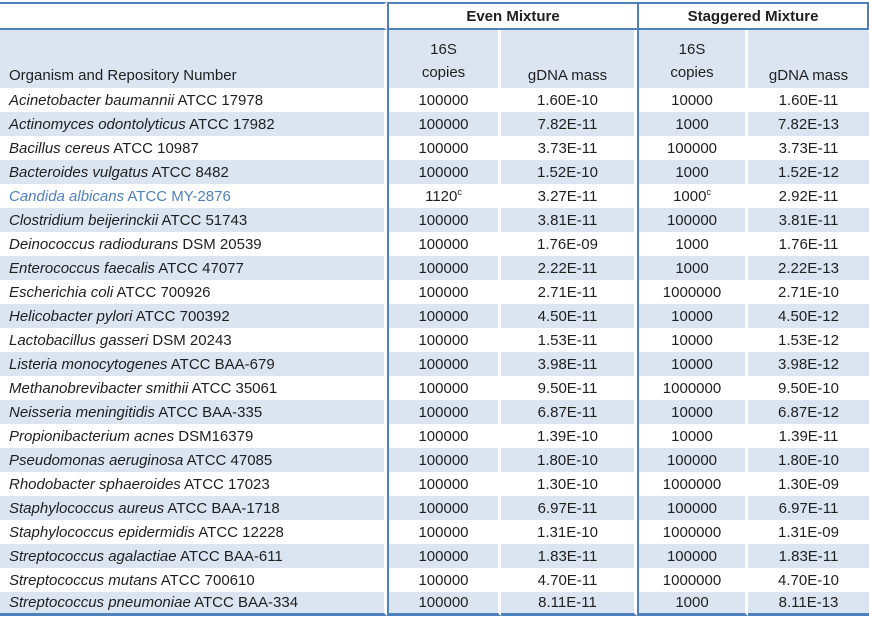 This screenshot has height=632, width=869. What do you see at coordinates (193, 436) in the screenshot?
I see `organism-cell: Propionibacterium acnes DSM16379` at bounding box center [193, 436].